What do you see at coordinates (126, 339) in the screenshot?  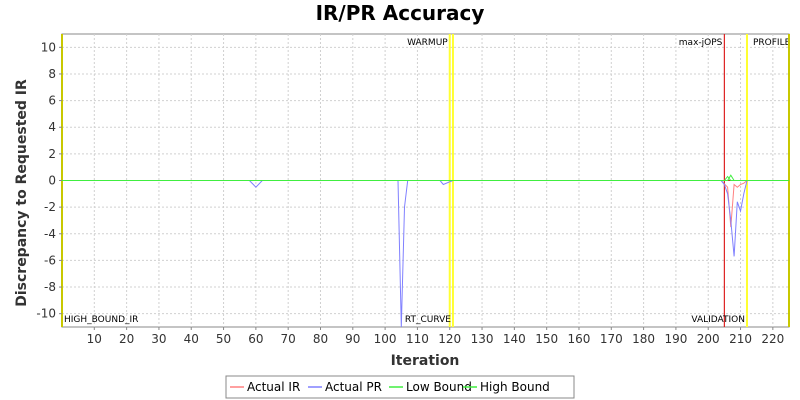 I see `x-tick-label: 20` at bounding box center [126, 339].